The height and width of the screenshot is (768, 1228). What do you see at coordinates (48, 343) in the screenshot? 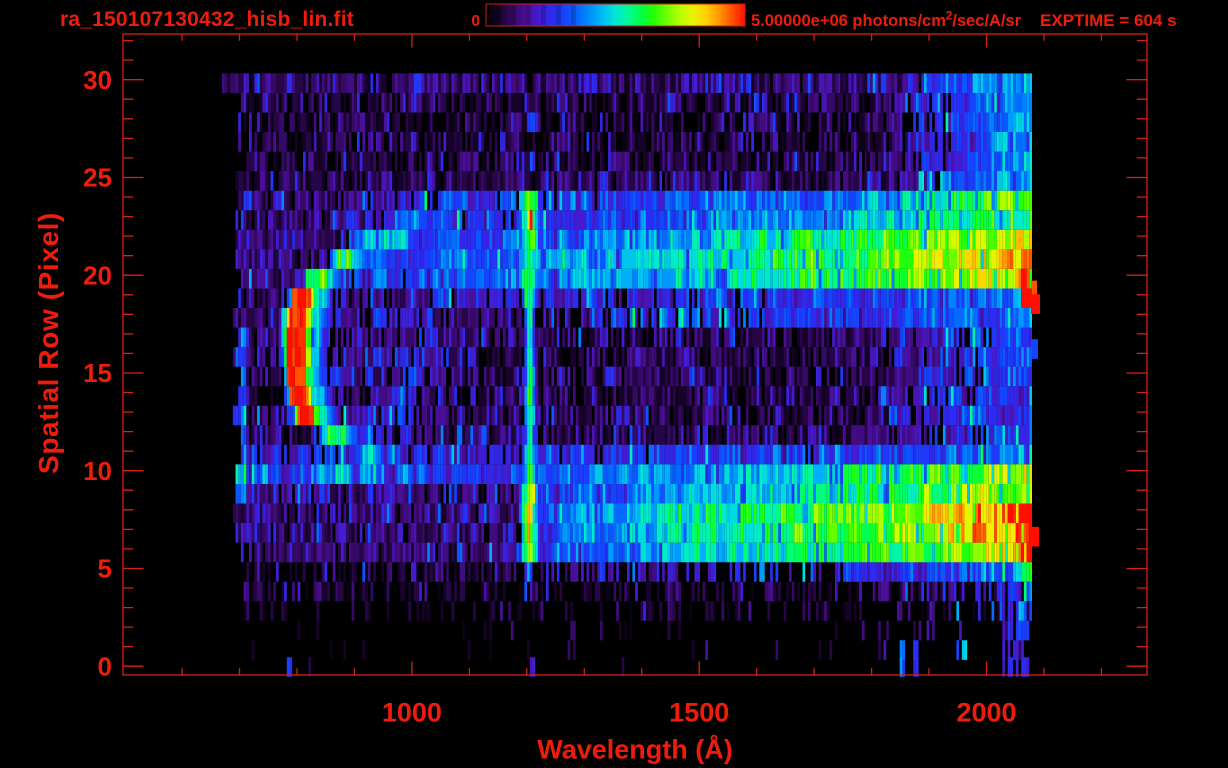
I see `svg-text: Spatial Row (Pixel)` at bounding box center [48, 343].